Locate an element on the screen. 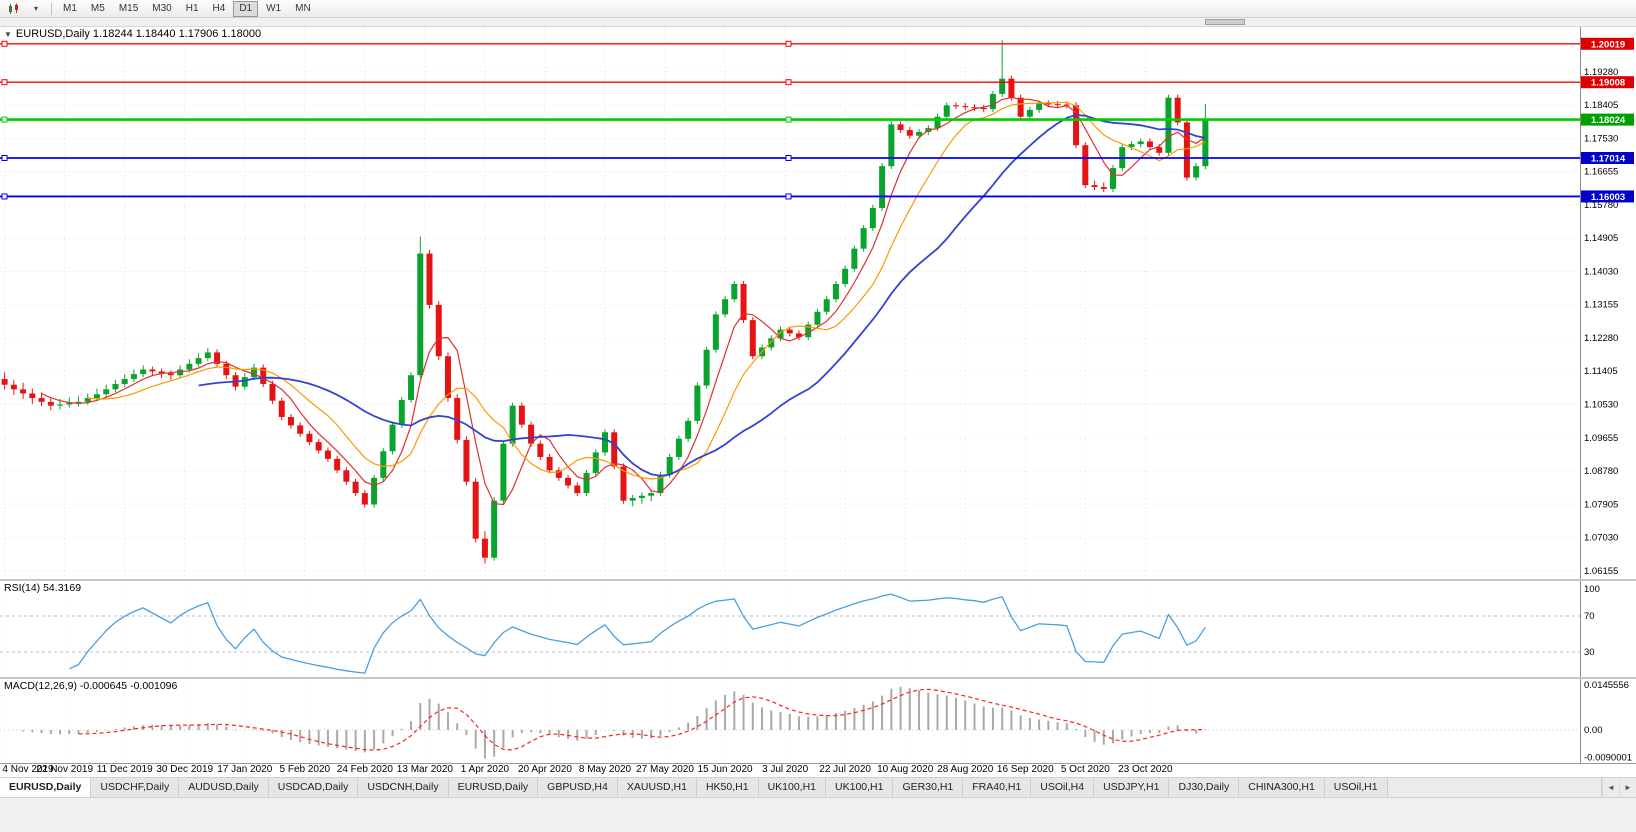 Image resolution: width=1636 pixels, height=832 pixels. timeframe-button-d1: D1 is located at coordinates (246, 8).